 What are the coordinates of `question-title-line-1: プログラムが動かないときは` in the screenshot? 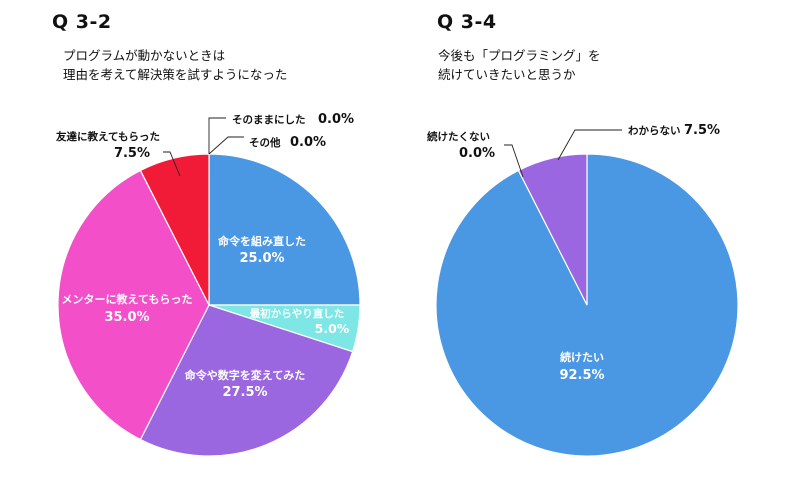 It's located at (144, 55).